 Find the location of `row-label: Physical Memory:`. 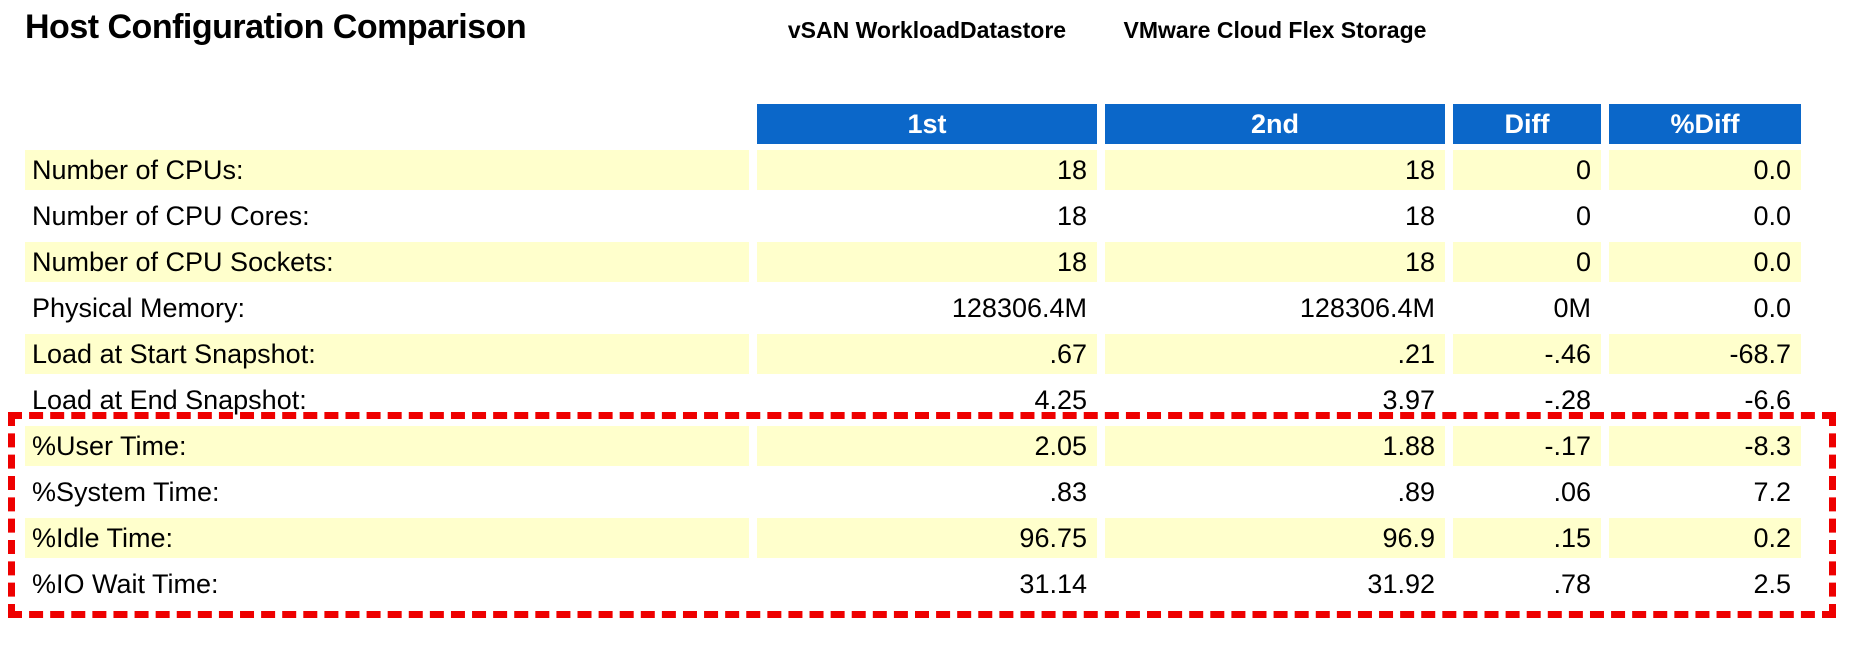

row-label: Physical Memory: is located at coordinates (387, 308).